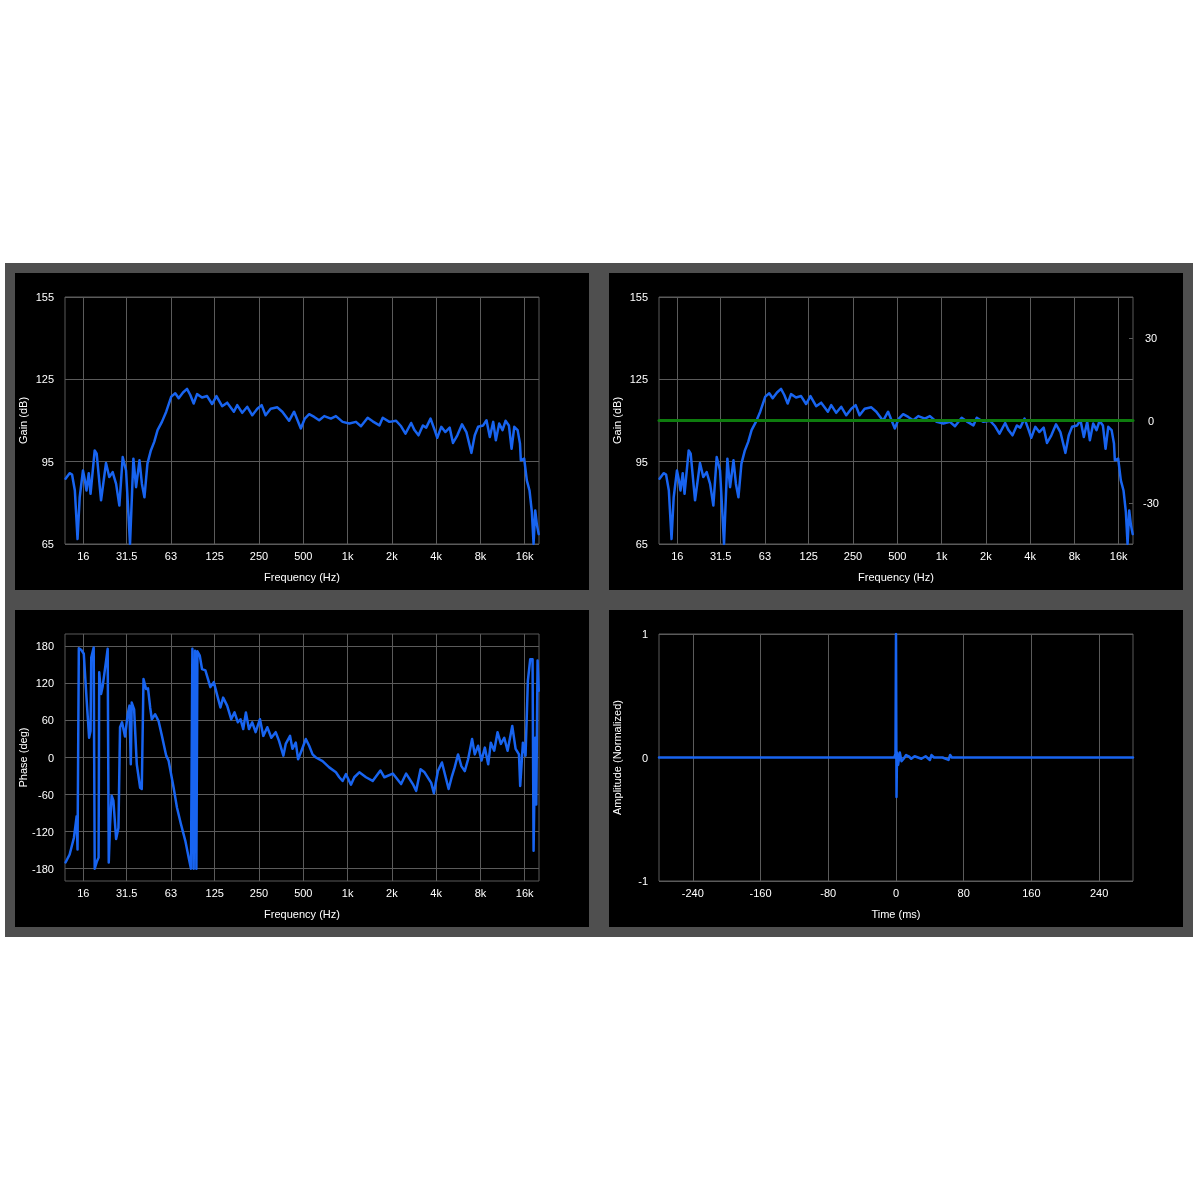 The width and height of the screenshot is (1200, 1200). What do you see at coordinates (616, 757) in the screenshot?
I see `y-axis-title: Amplitude (Normalized)` at bounding box center [616, 757].